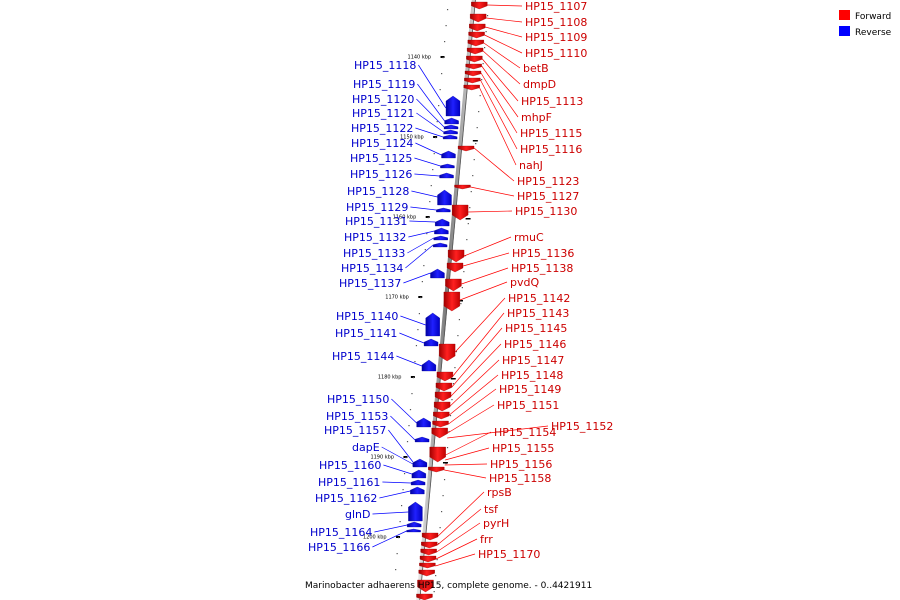 The width and height of the screenshot is (900, 600). Describe the element at coordinates (533, 360) in the screenshot. I see `forward-gene-label: HP15_1147` at that location.